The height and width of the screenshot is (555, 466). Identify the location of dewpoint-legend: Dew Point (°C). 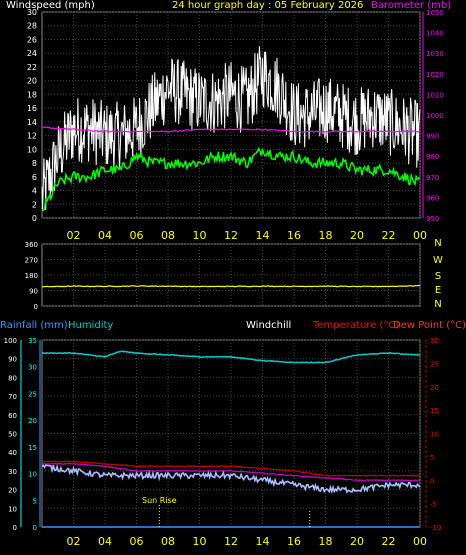
(429, 325).